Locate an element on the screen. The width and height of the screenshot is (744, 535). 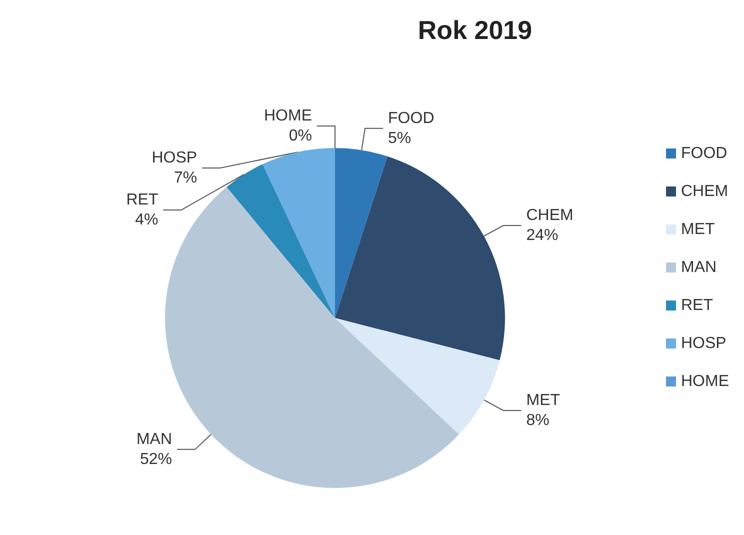
chart-title: Rok 2019 is located at coordinates (475, 30).